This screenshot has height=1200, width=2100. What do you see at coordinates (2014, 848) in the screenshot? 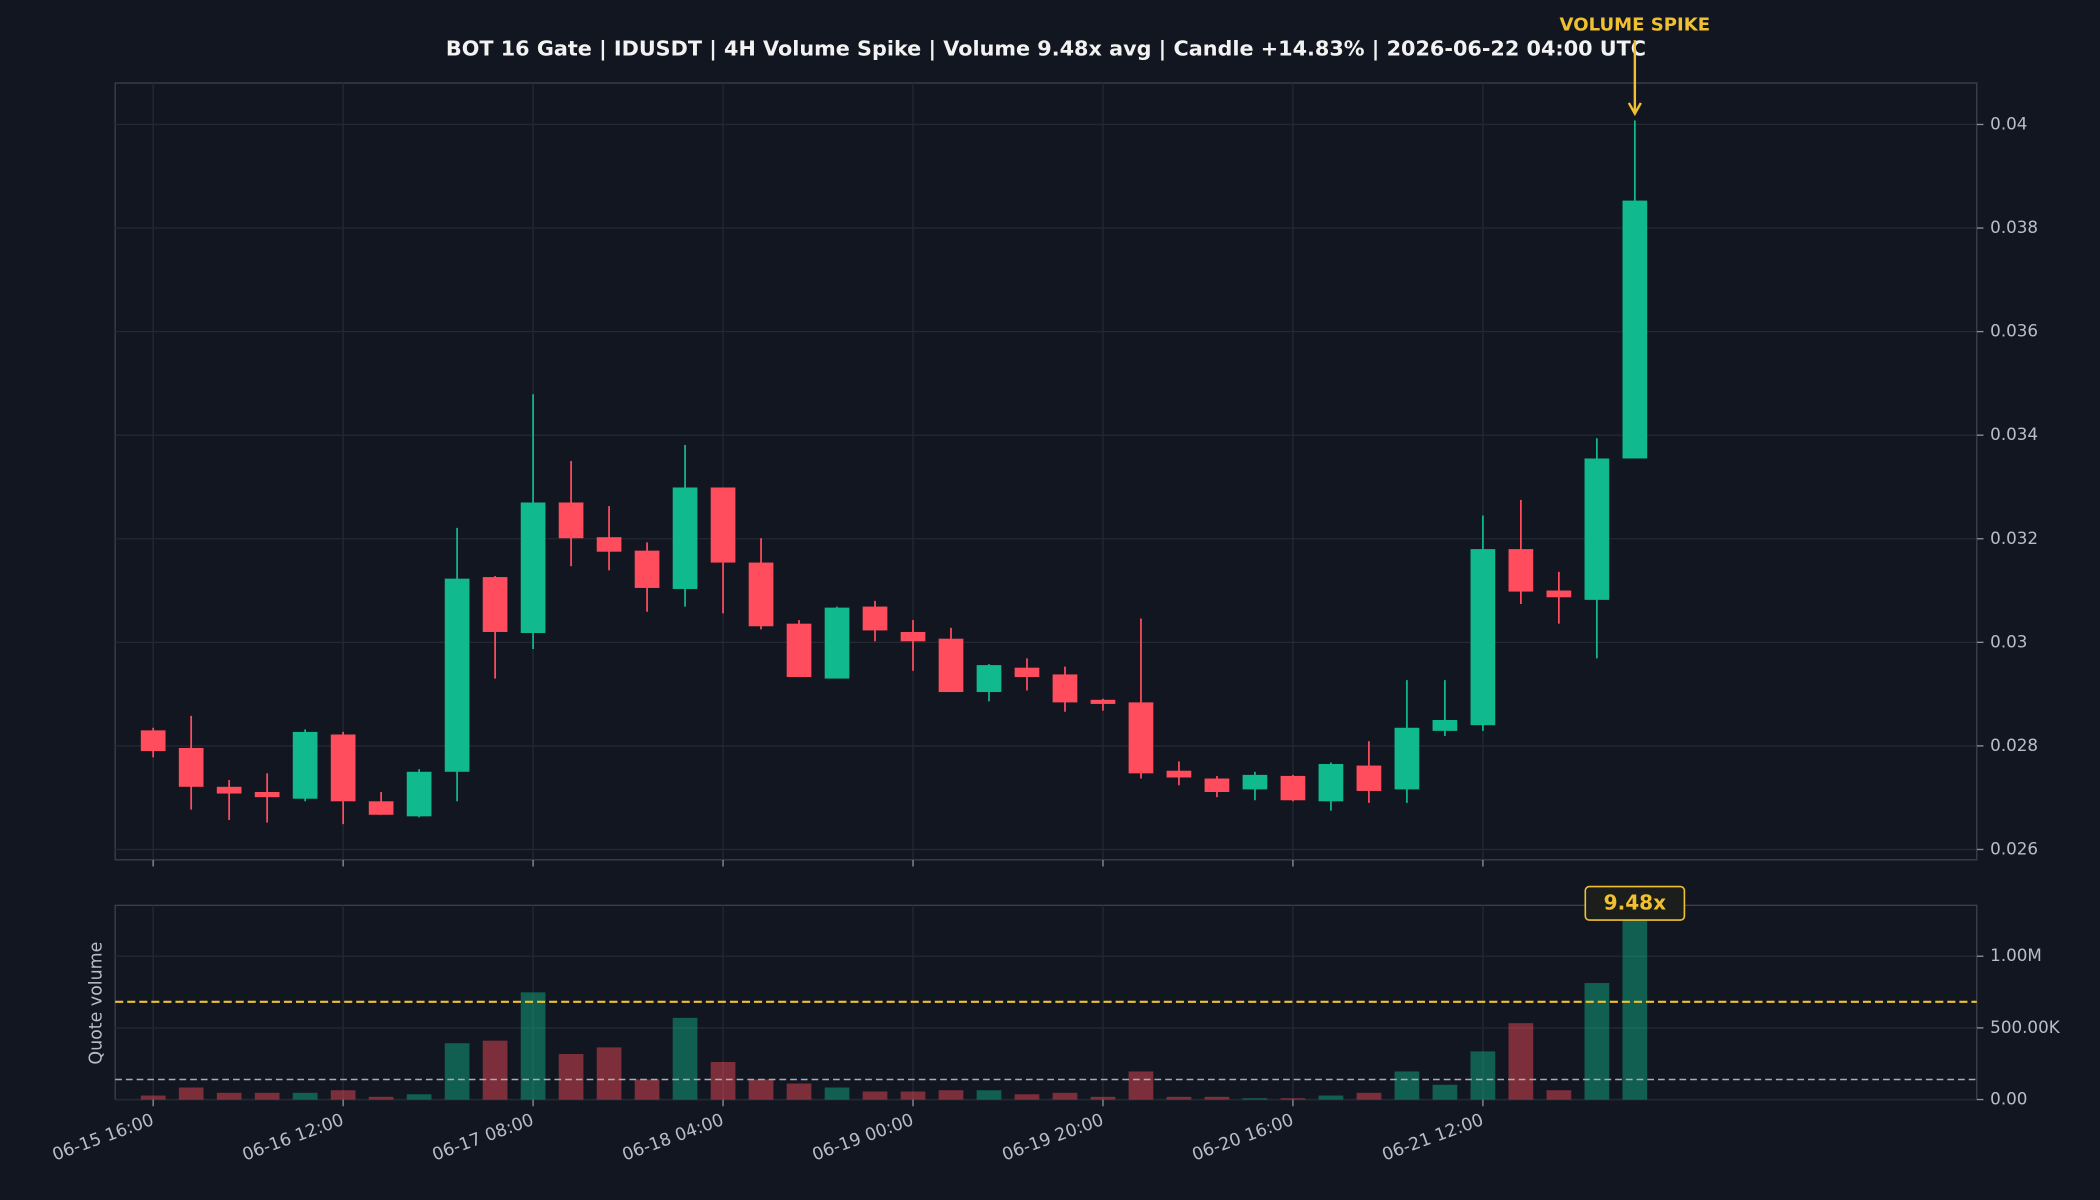
I see `y-tick-label: 0.026` at bounding box center [2014, 848].